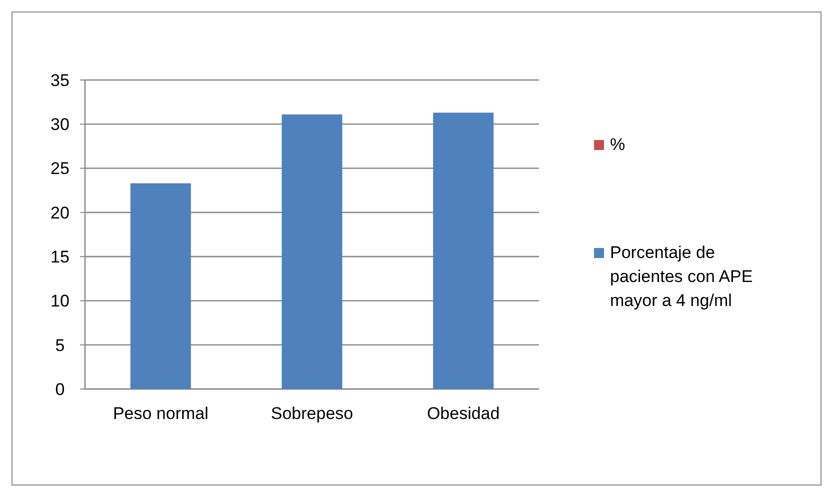 The width and height of the screenshot is (829, 489). I want to click on legend-label: Porcentaje de pacientes con APE mayor a 4 ng/ml, so click(681, 276).